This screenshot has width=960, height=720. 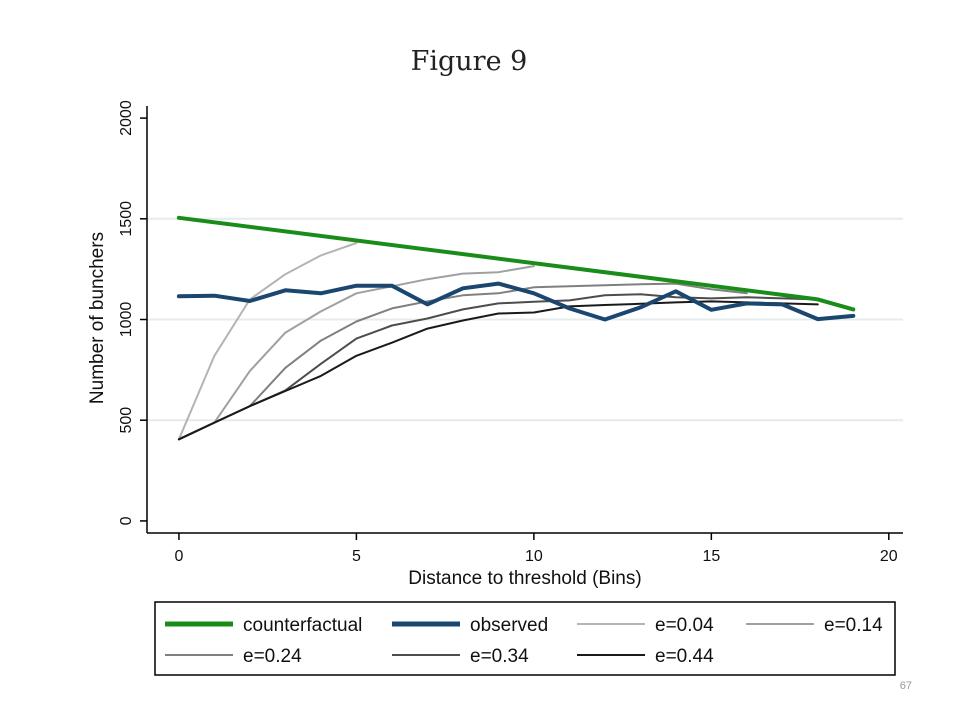 What do you see at coordinates (534, 556) in the screenshot?
I see `x-tick-label: 10` at bounding box center [534, 556].